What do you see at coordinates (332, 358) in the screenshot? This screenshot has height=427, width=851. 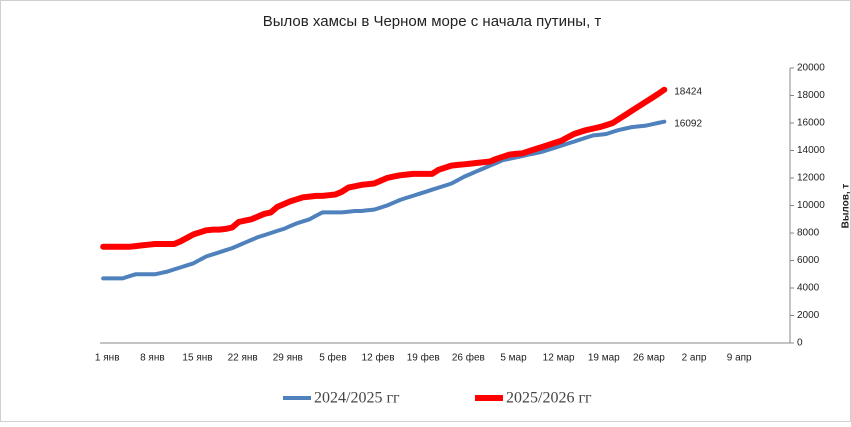 I see `x-tick-label: 5 фев` at bounding box center [332, 358].